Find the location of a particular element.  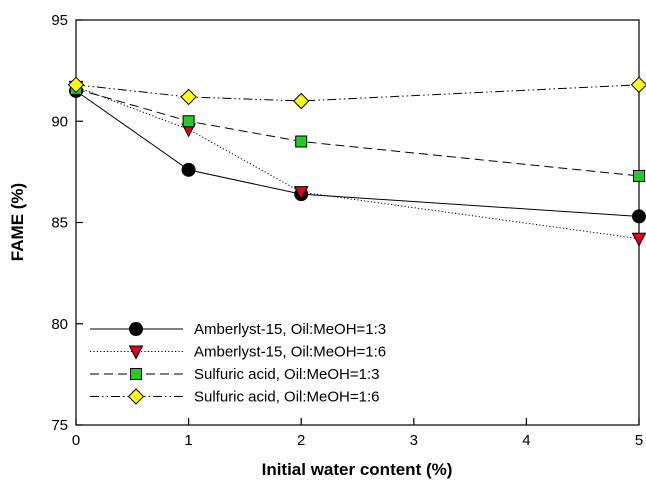

x-axis-title: Initial water content (%) is located at coordinates (357, 469).